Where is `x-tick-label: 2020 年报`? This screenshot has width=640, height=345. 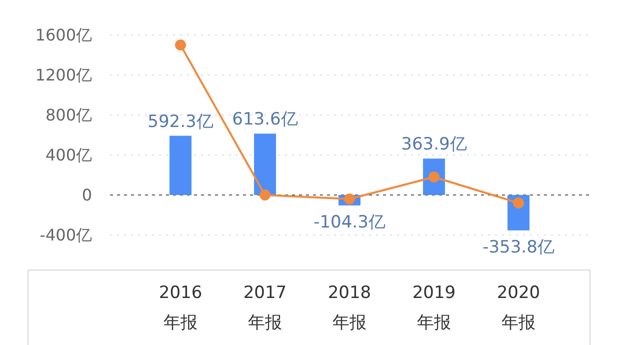 x-tick-label: 2020 年报 is located at coordinates (518, 308).